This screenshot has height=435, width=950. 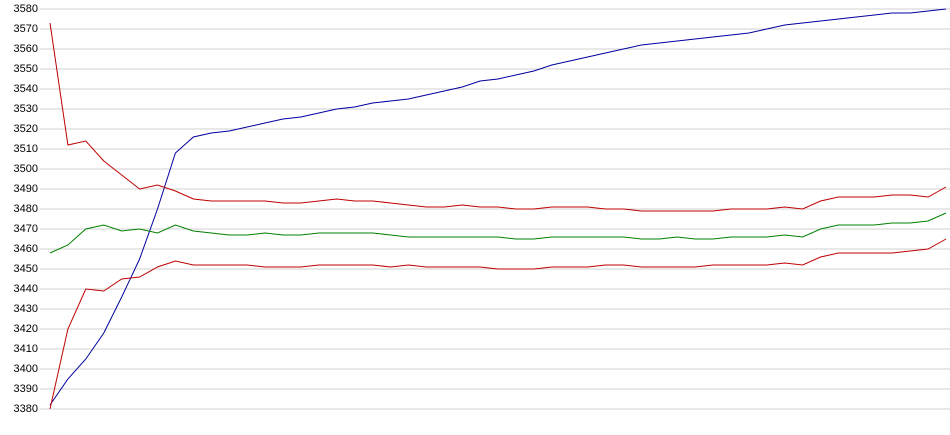 What do you see at coordinates (26, 109) in the screenshot?
I see `y-tick-label: 3530` at bounding box center [26, 109].